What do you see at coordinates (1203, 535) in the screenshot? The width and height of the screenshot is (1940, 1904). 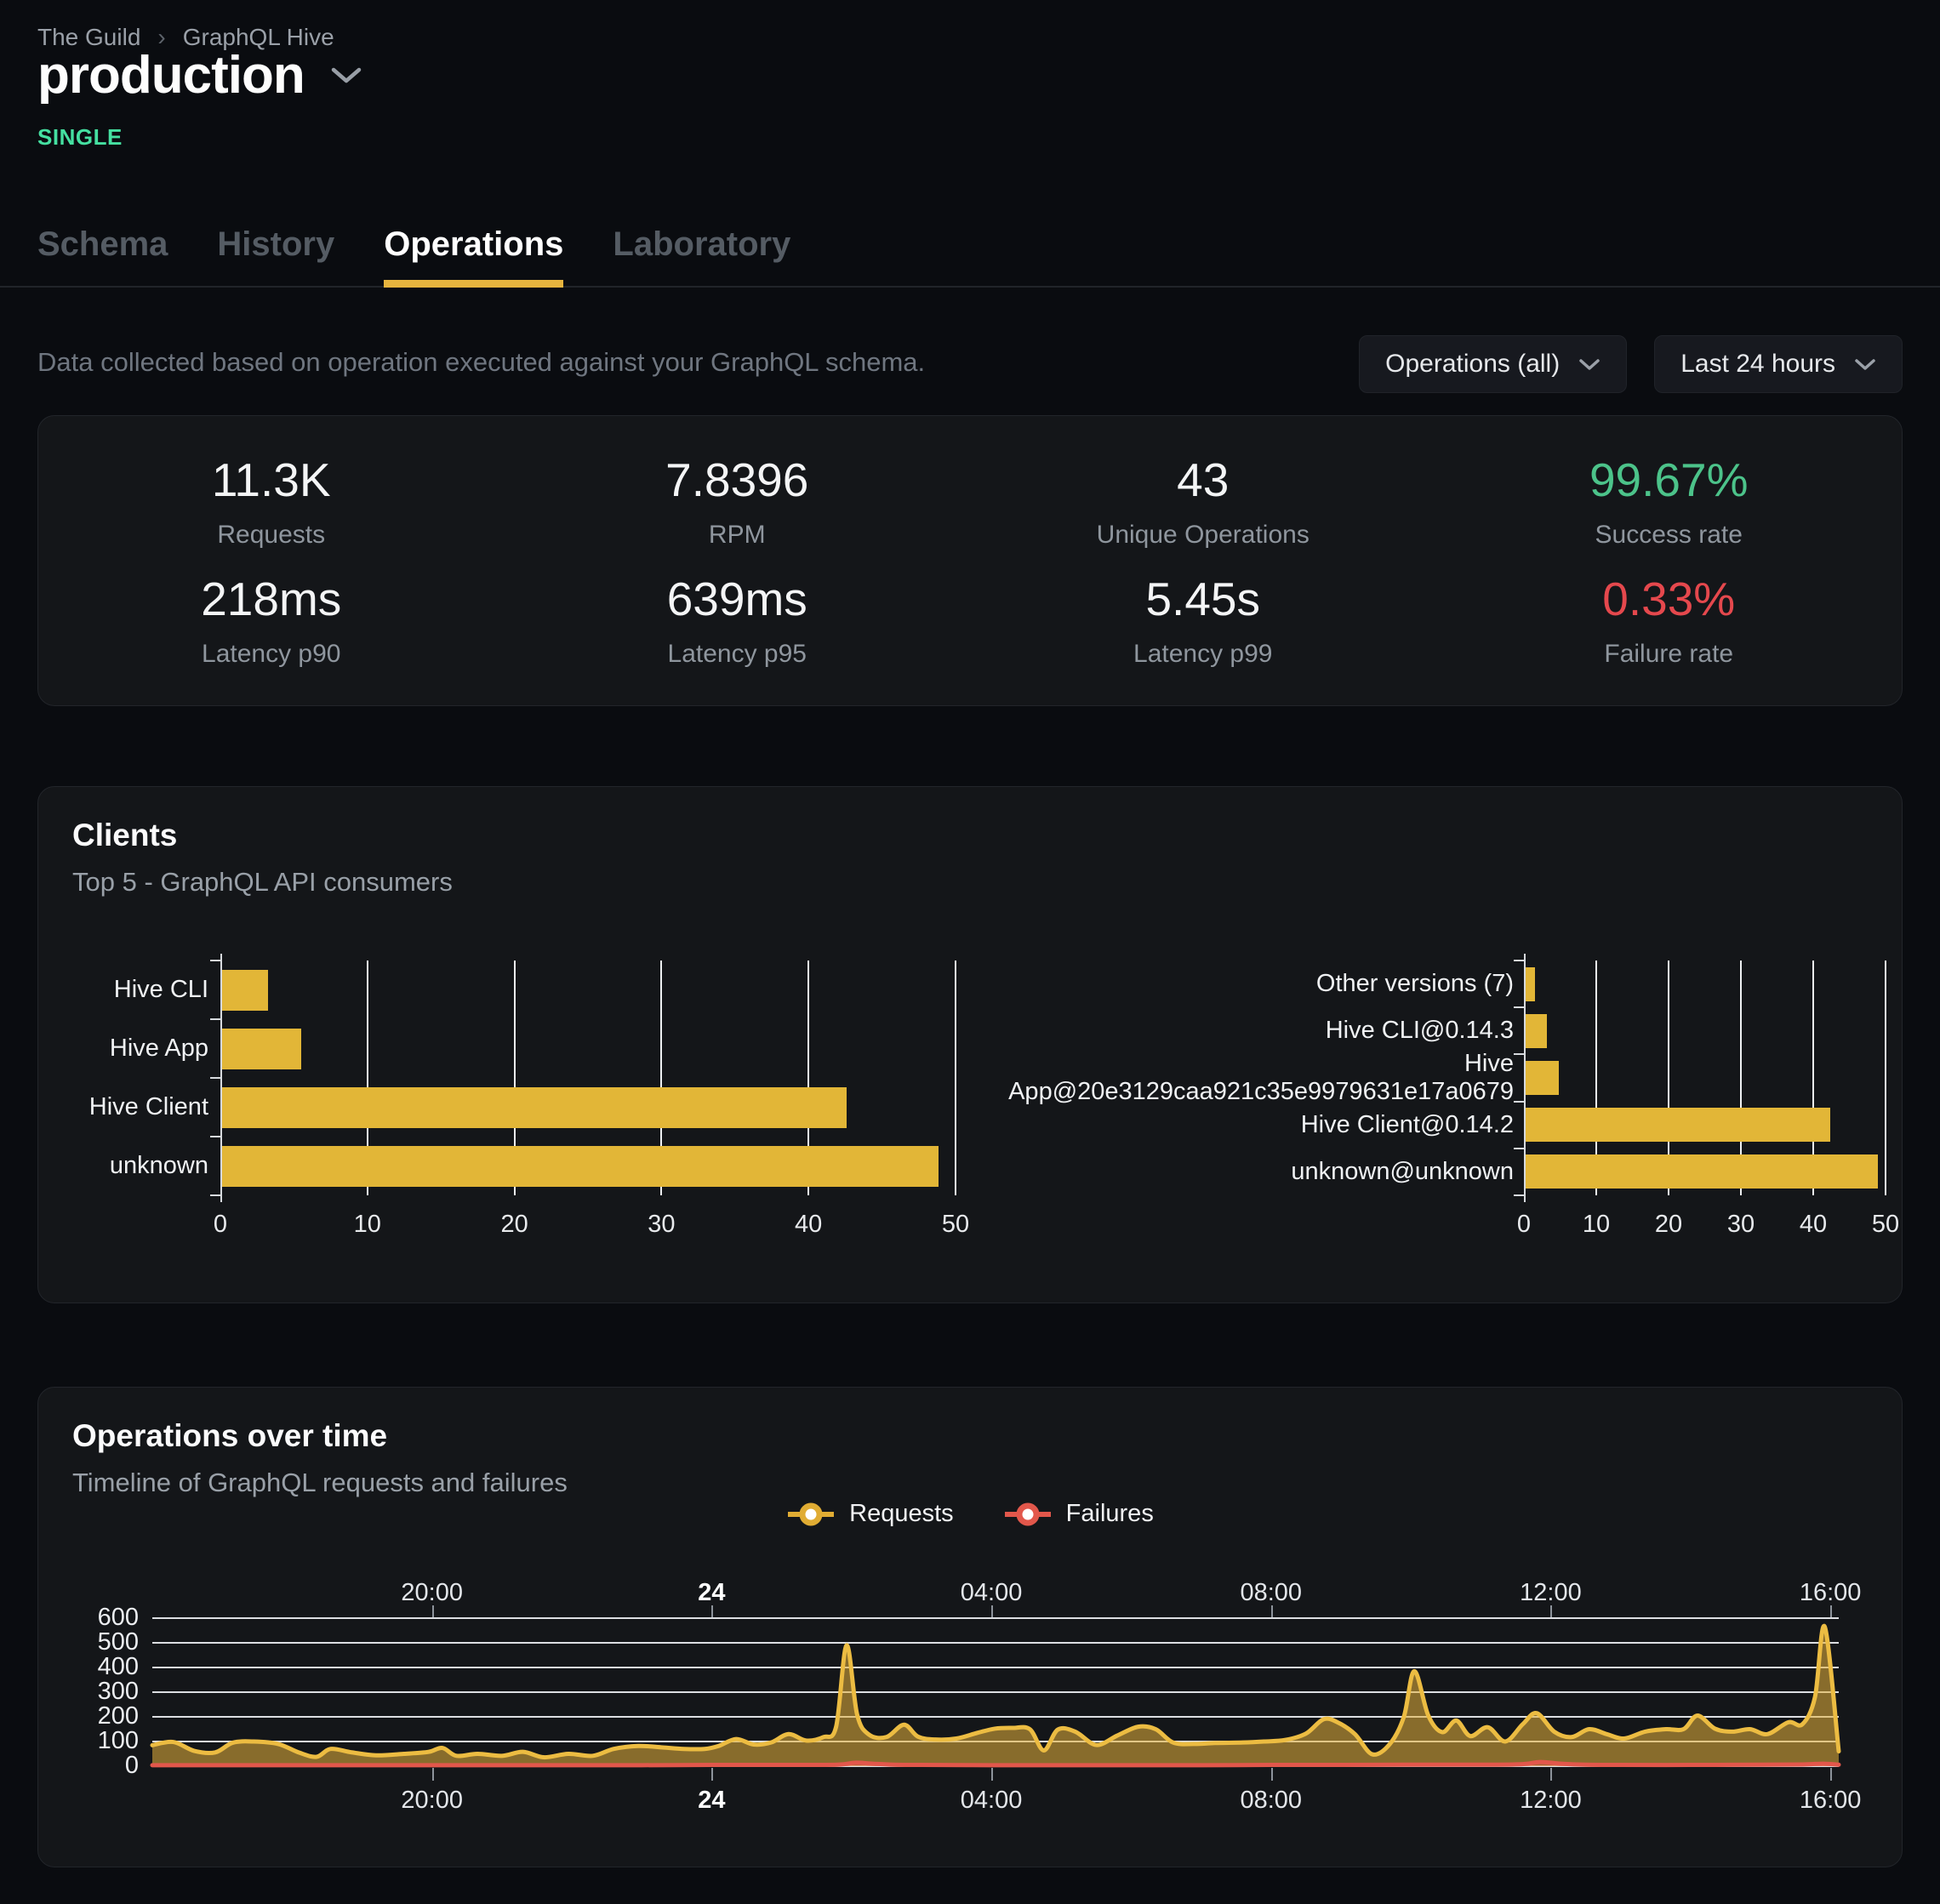 I see `stat-label: Unique Operations` at bounding box center [1203, 535].